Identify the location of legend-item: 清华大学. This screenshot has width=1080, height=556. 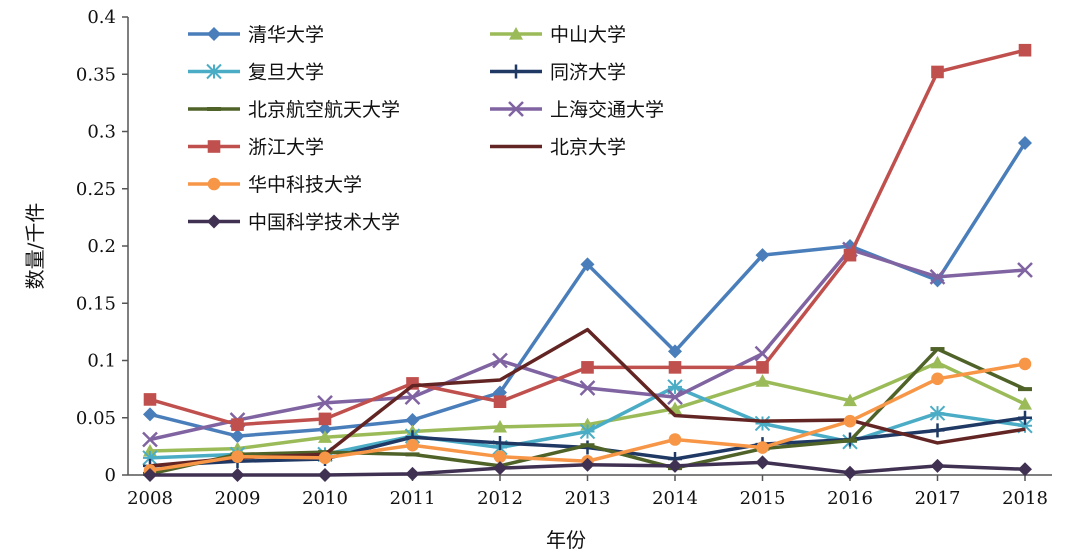
(256, 35).